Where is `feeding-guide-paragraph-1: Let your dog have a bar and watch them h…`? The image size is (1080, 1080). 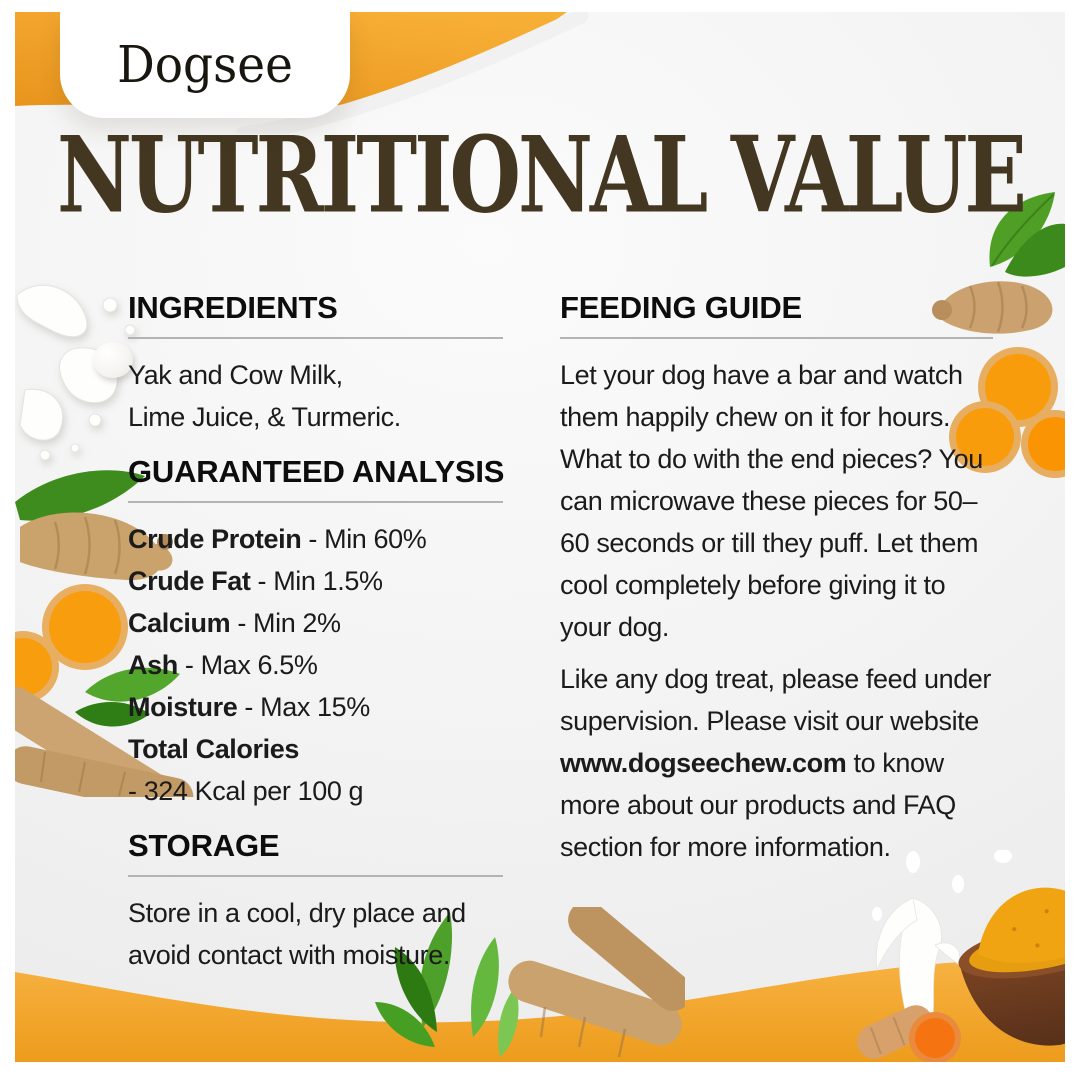
feeding-guide-paragraph-1: Let your dog have a bar and watch them h… is located at coordinates (771, 501).